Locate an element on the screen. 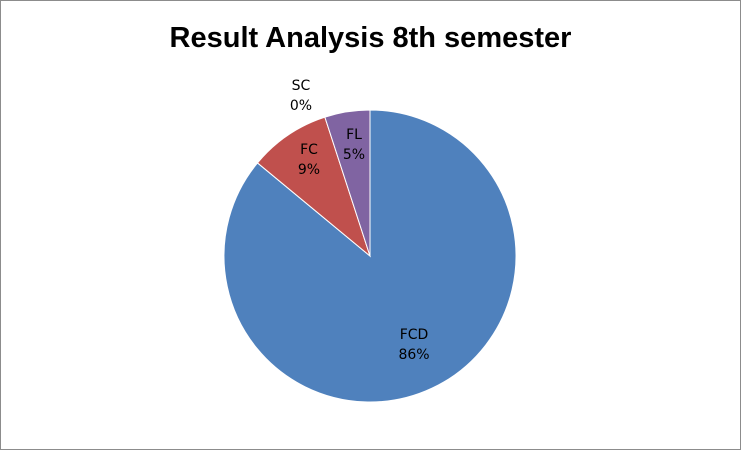 Image resolution: width=741 pixels, height=450 pixels. slice-name-fc: FC is located at coordinates (309, 150).